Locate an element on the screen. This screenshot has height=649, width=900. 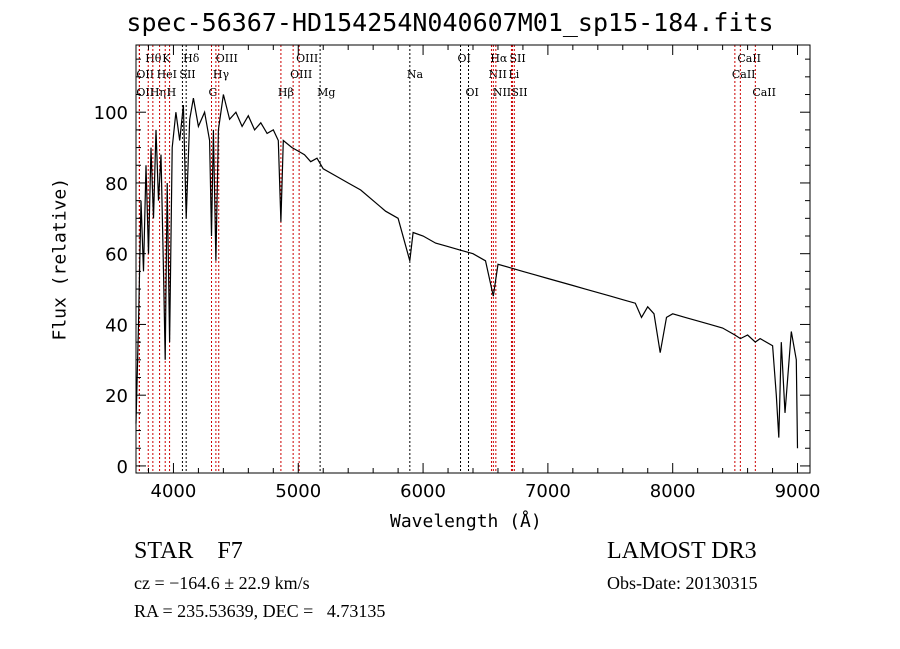
y-tick-label: 60 is located at coordinates (116, 255).